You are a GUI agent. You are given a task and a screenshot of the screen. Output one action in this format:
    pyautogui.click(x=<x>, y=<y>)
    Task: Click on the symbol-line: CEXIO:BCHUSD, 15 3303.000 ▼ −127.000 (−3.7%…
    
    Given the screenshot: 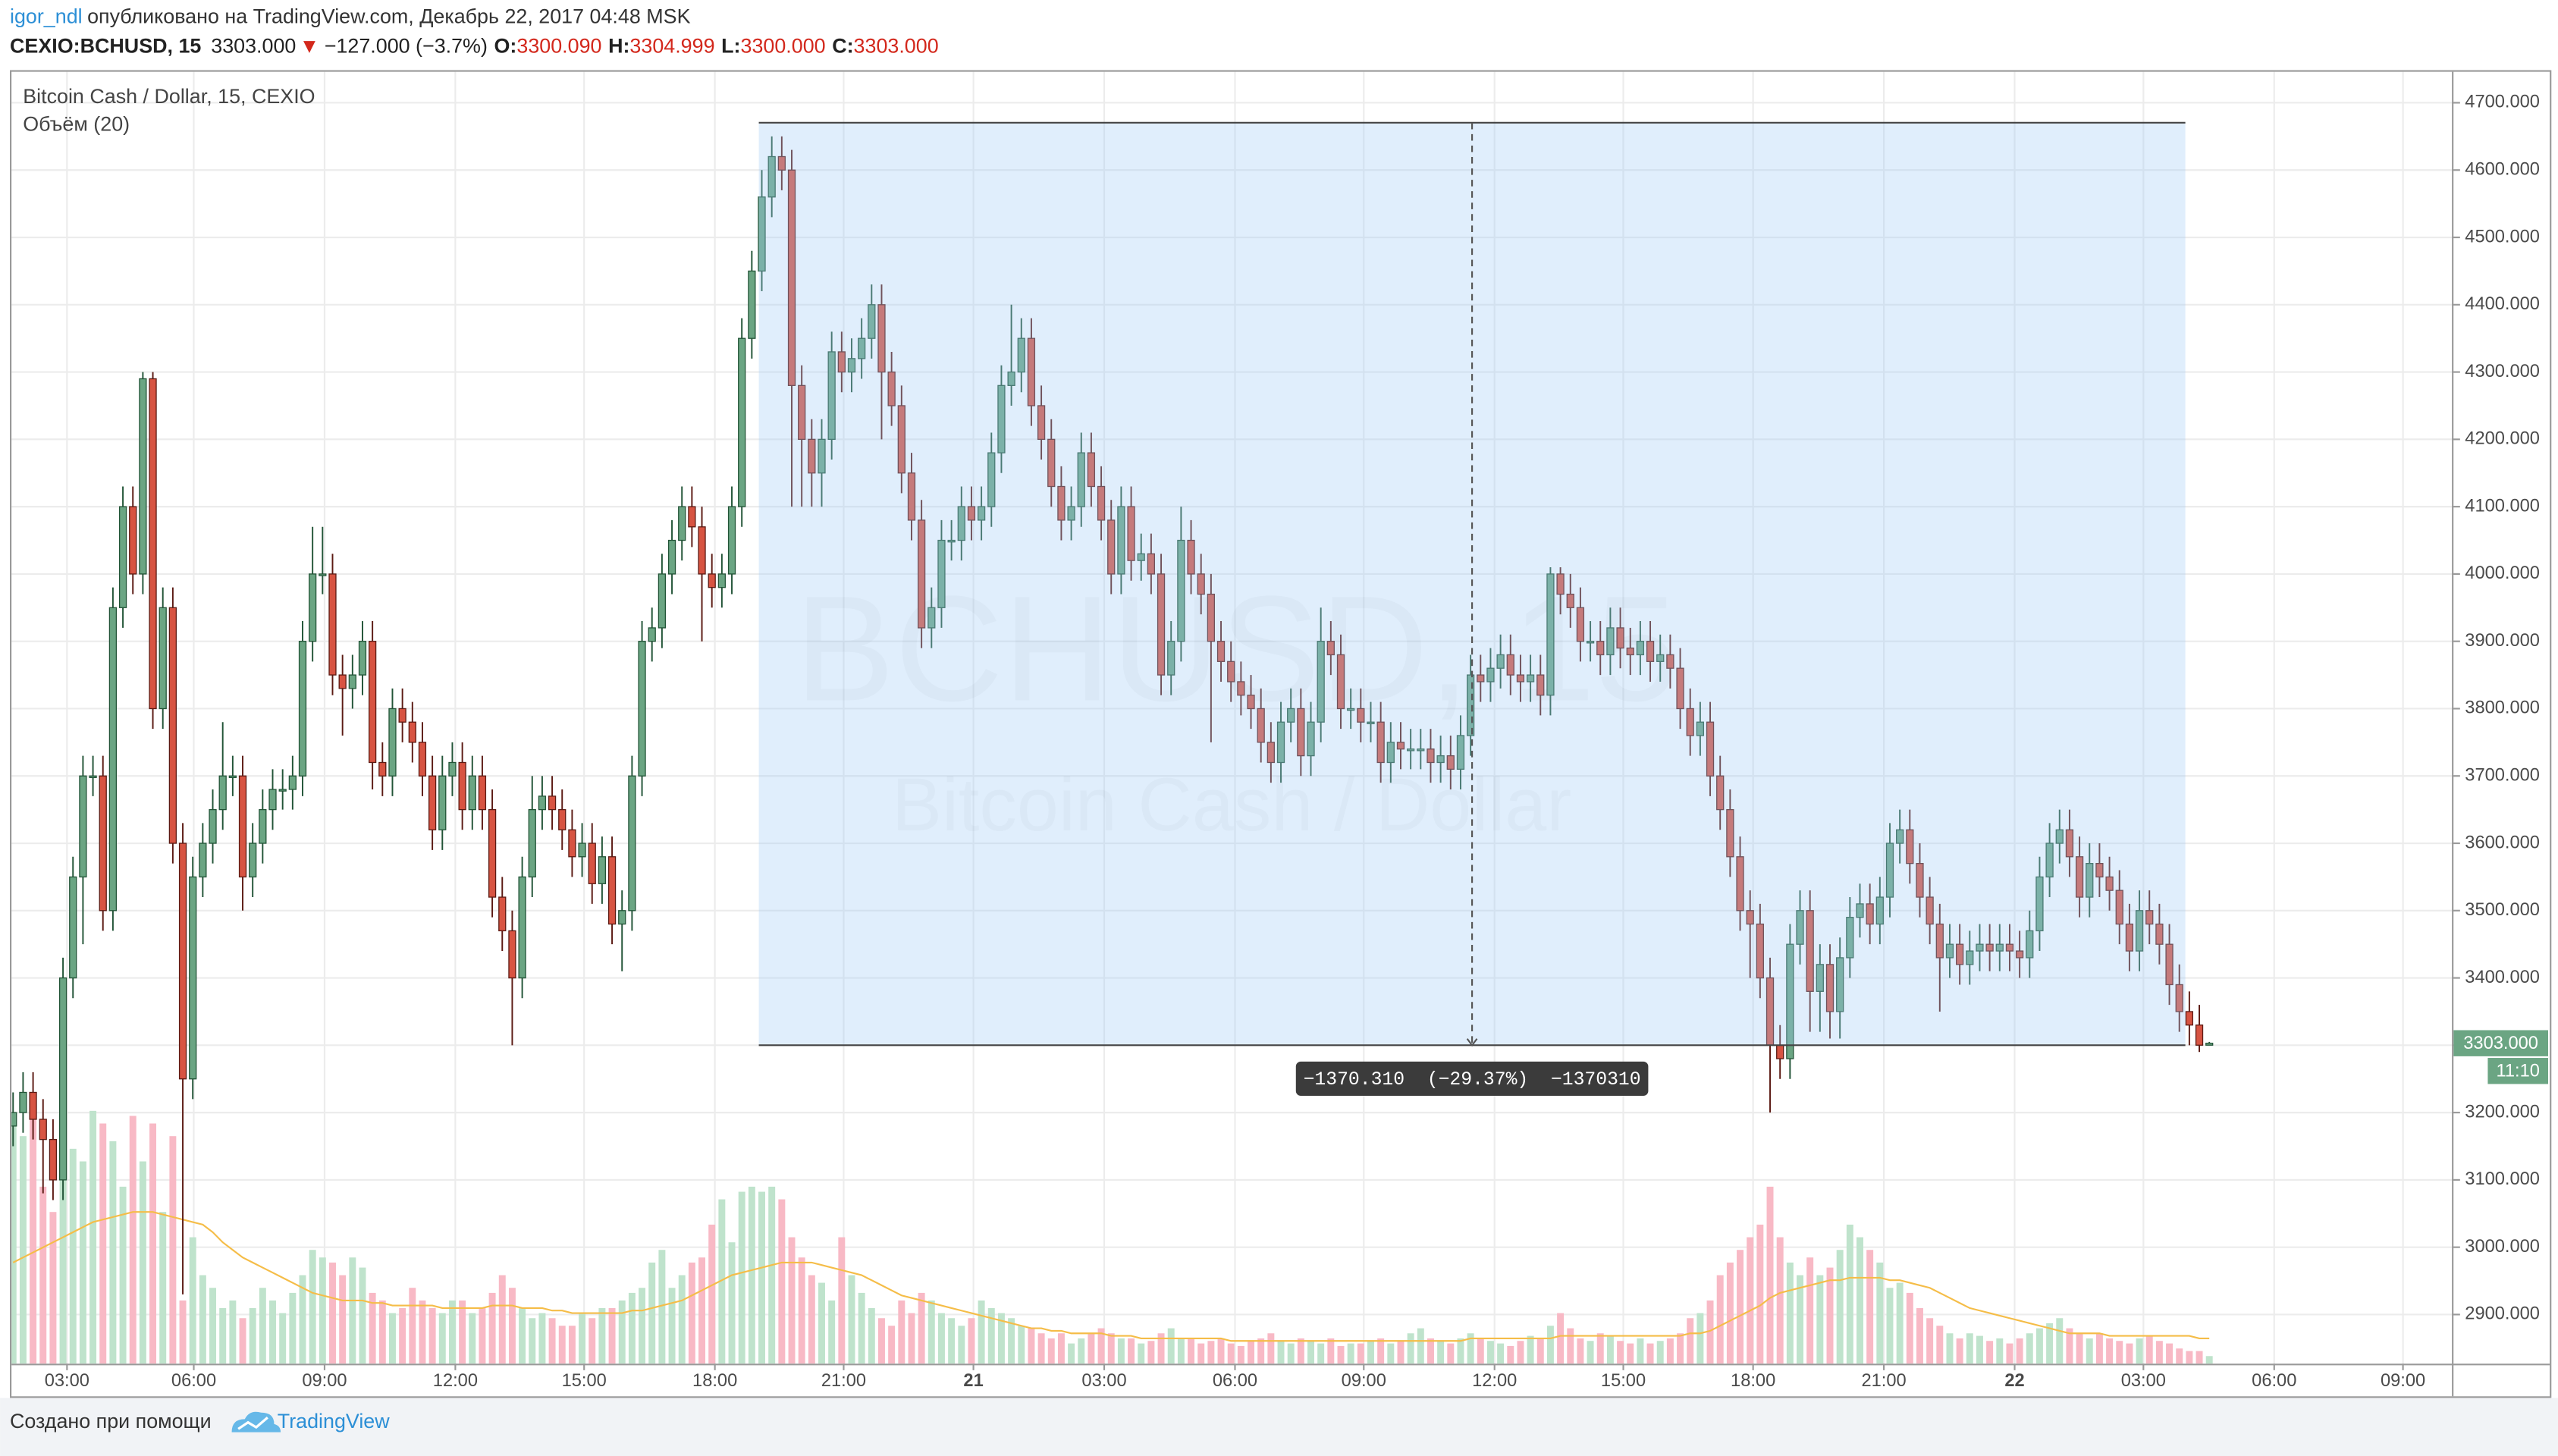 What is the action you would take?
    pyautogui.click(x=474, y=45)
    